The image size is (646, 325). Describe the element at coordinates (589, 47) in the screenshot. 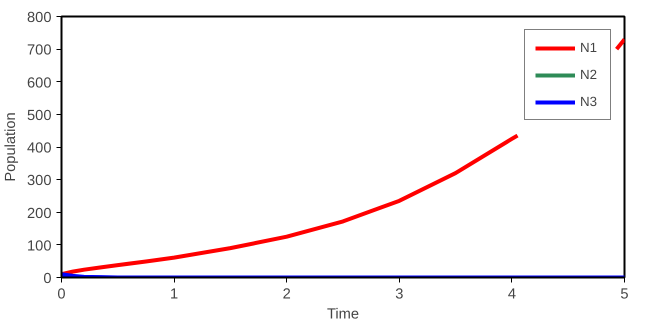

I see `legend-label: N1` at that location.